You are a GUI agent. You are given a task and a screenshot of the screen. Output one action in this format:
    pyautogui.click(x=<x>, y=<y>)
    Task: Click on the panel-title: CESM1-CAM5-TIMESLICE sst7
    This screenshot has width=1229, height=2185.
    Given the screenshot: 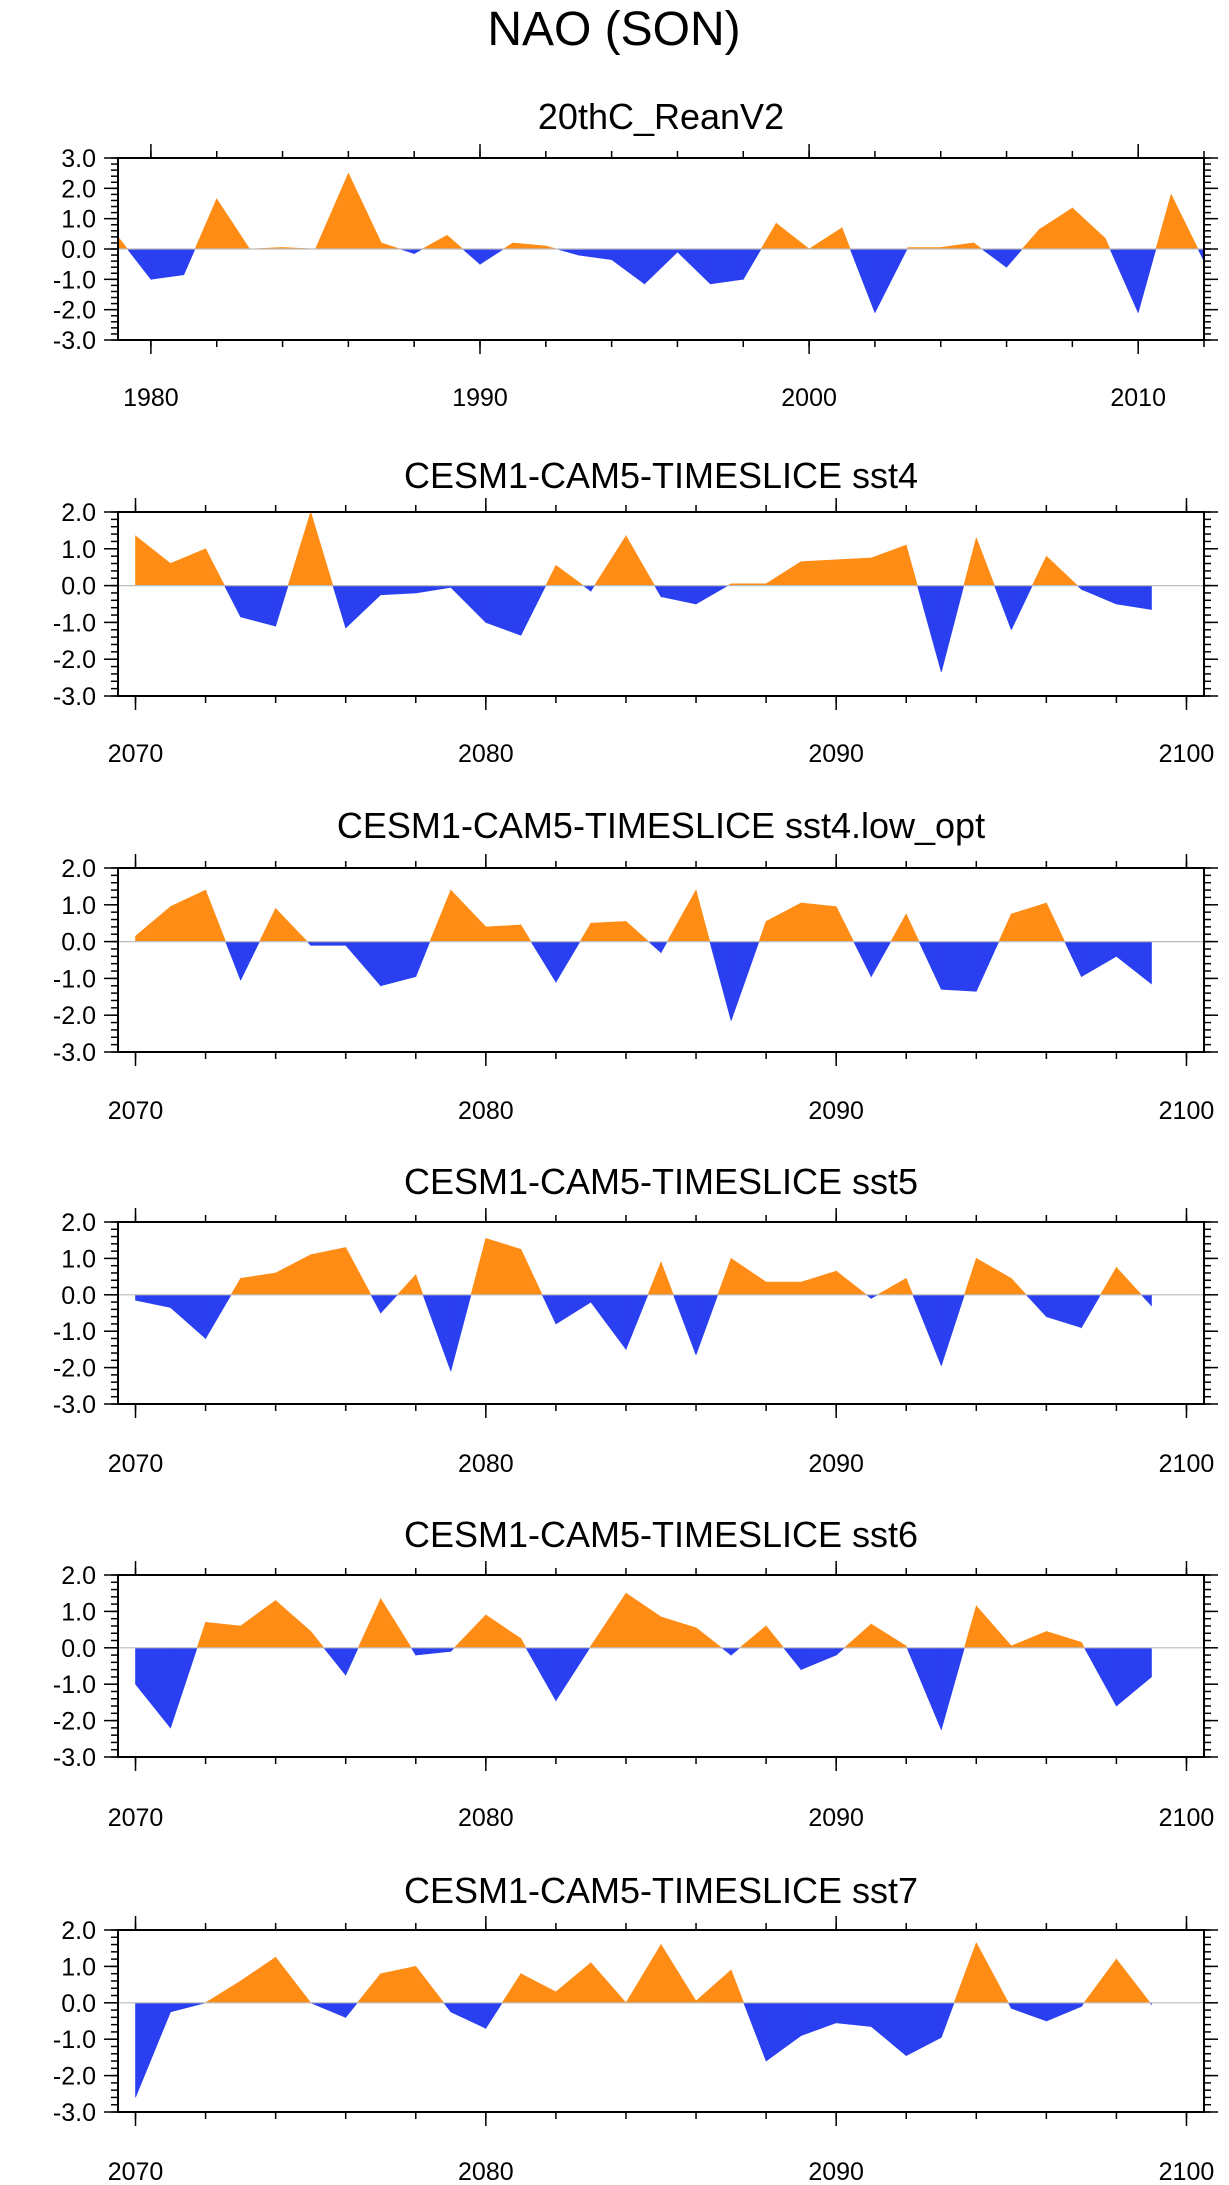 What is the action you would take?
    pyautogui.click(x=661, y=1890)
    